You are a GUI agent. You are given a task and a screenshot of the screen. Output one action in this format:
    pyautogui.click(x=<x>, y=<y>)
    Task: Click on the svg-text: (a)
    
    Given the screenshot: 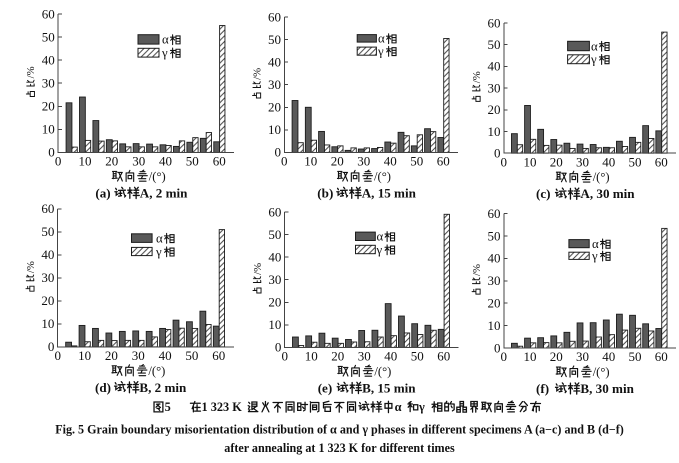 What is the action you would take?
    pyautogui.click(x=102, y=192)
    